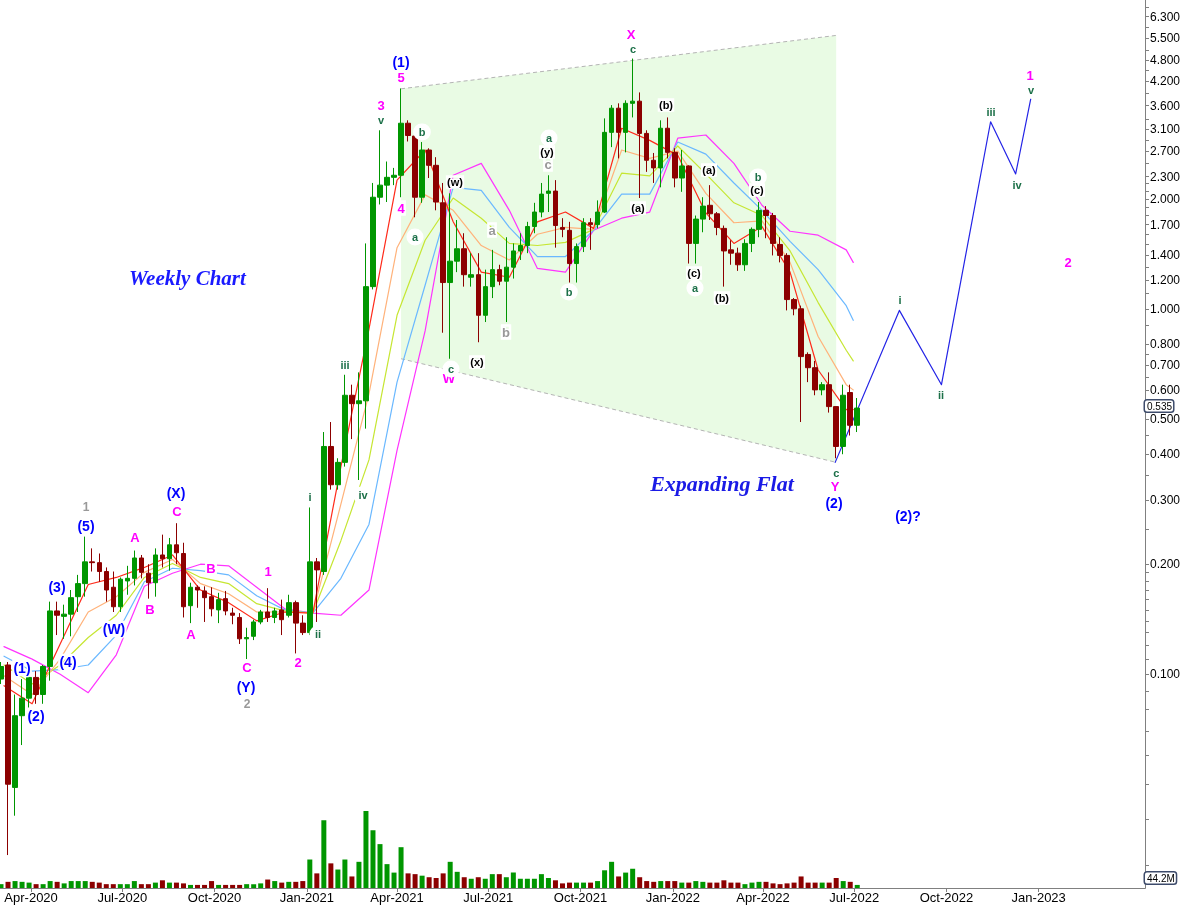 The width and height of the screenshot is (1181, 907). What do you see at coordinates (946, 897) in the screenshot?
I see `x-tick-label: Oct-2022` at bounding box center [946, 897].